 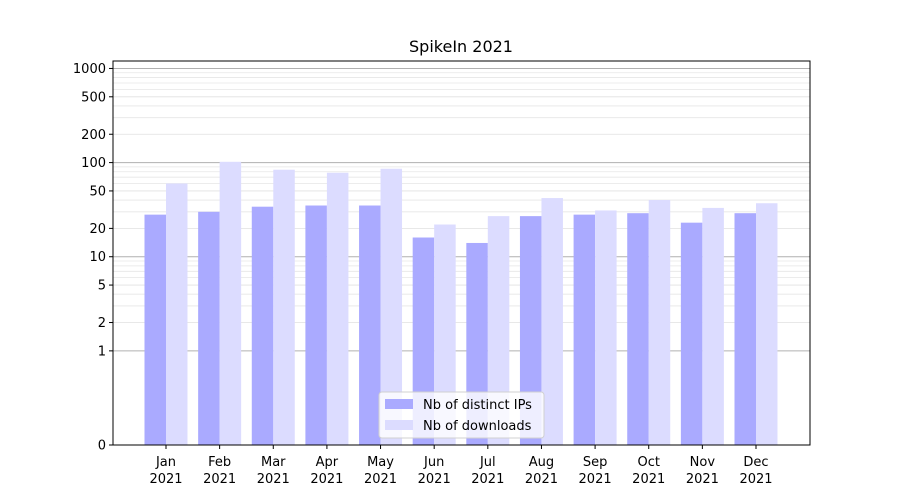 What do you see at coordinates (327, 462) in the screenshot?
I see `x-tick-label-month: Apr` at bounding box center [327, 462].